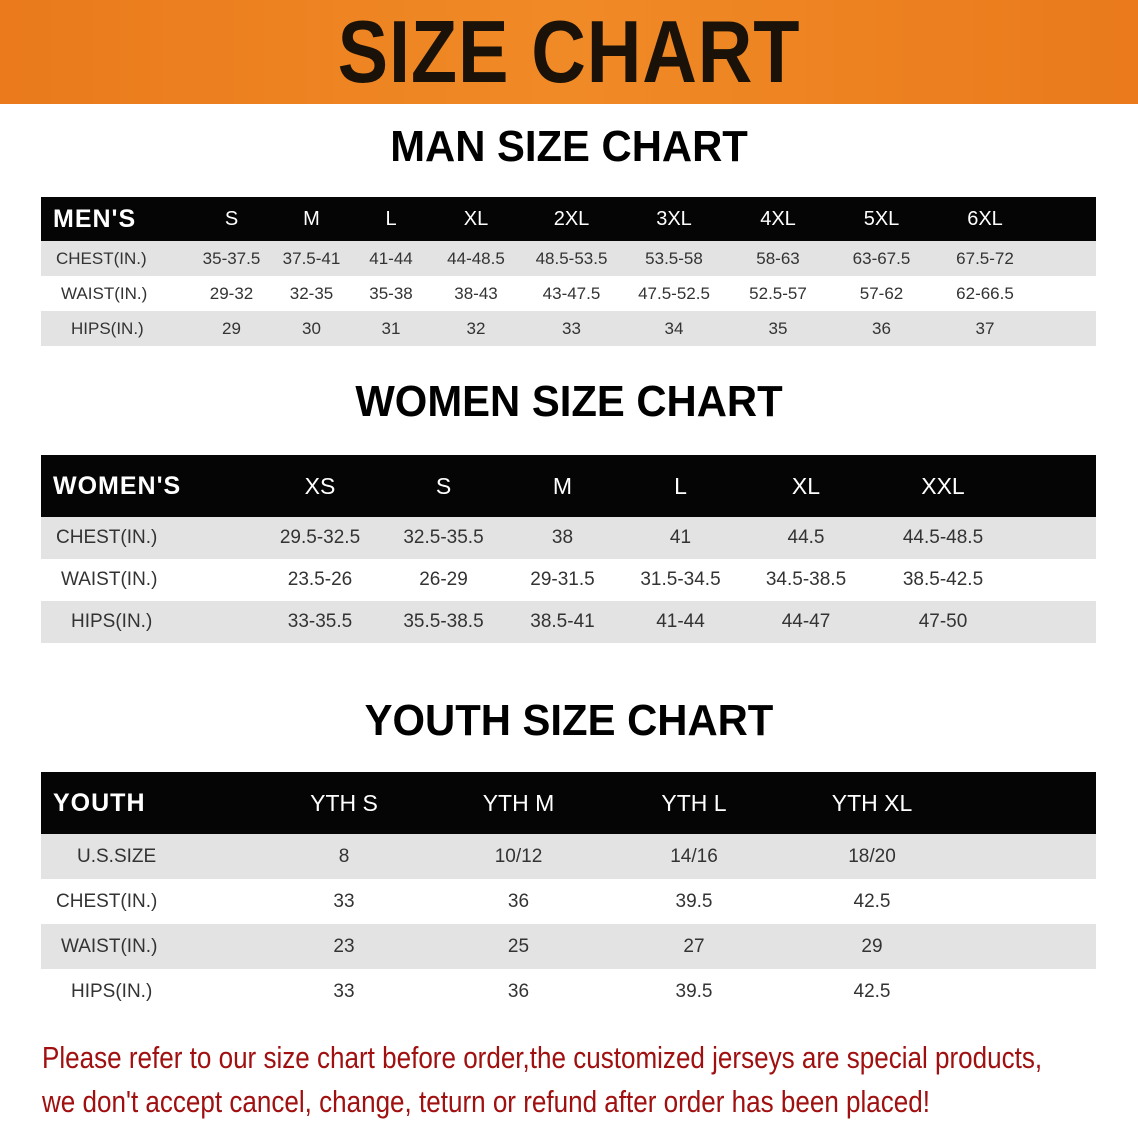 This screenshot has width=1138, height=1132. I want to click on table-cell: 23.5-26, so click(320, 580).